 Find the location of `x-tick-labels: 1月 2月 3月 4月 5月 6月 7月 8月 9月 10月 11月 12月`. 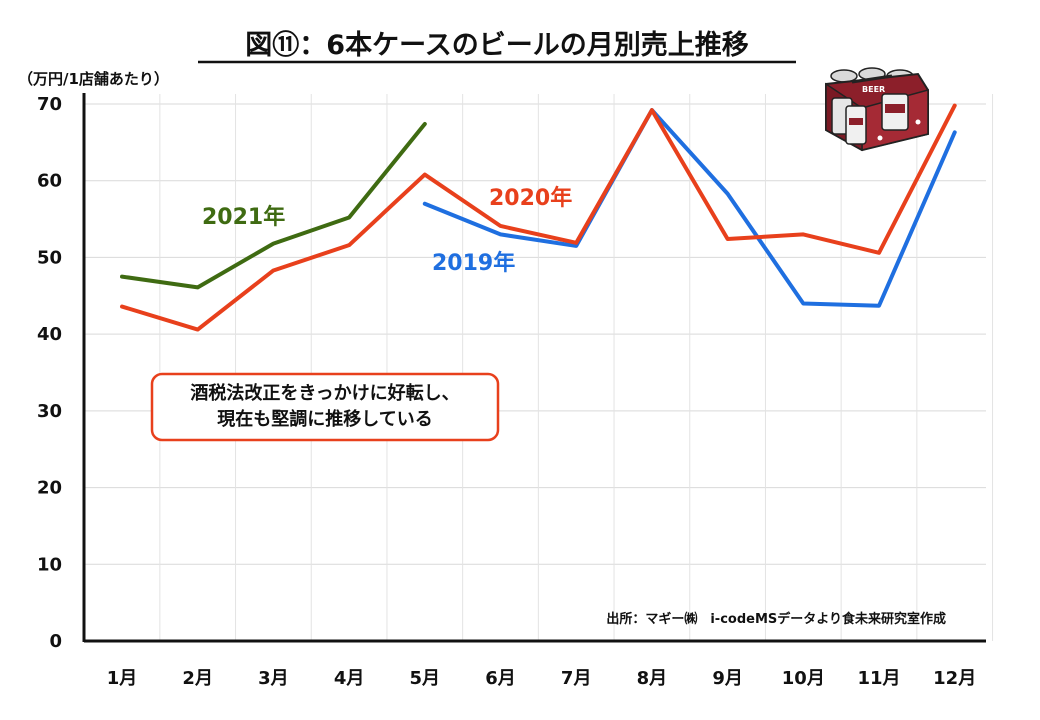

x-tick-labels: 1月 2月 3月 4月 5月 6月 7月 8月 9月 10月 11月 12月 is located at coordinates (541, 678).